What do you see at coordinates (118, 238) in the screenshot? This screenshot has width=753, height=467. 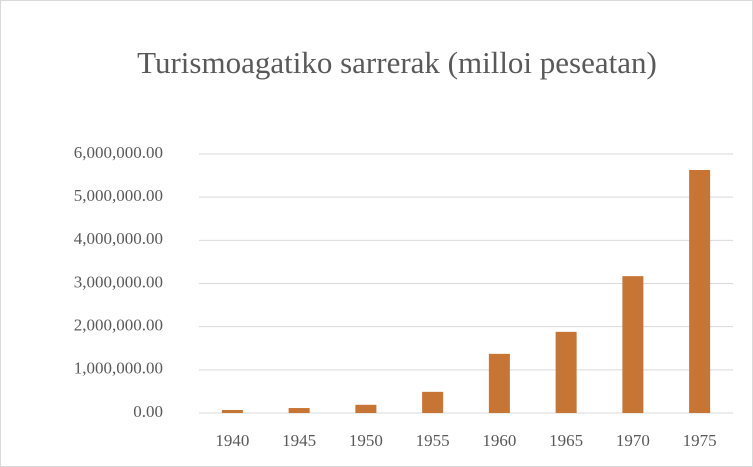 I see `y-tick-label: 4,000,000.00` at bounding box center [118, 238].